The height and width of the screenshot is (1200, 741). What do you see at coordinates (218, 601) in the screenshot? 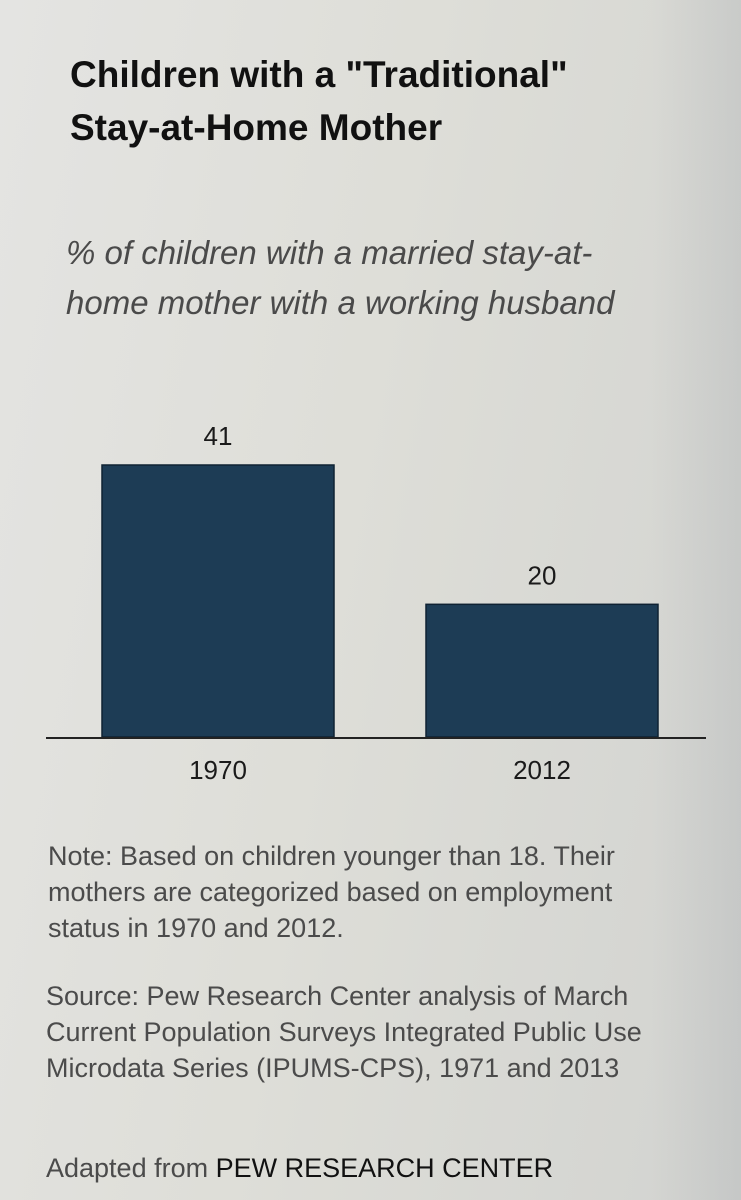
I see `bar-1970` at bounding box center [218, 601].